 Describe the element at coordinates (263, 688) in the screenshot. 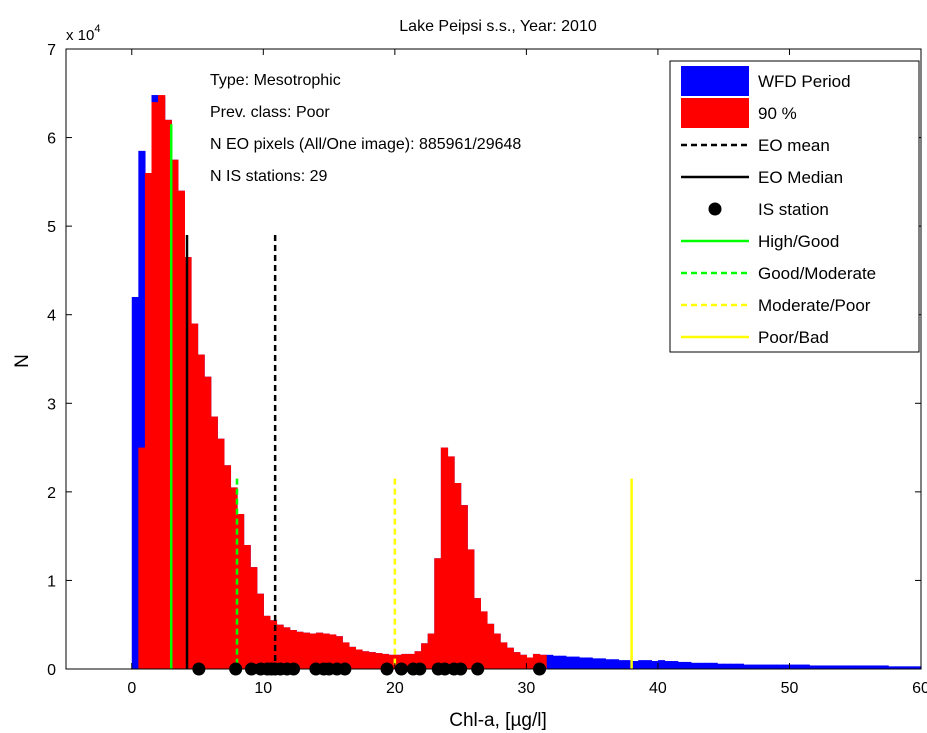

I see `x-tick-label: 10` at that location.